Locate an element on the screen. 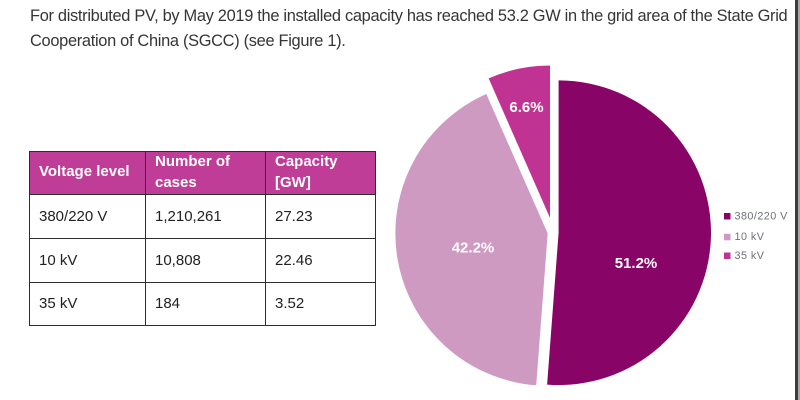 This screenshot has height=400, width=800. svg-text: 10 kV is located at coordinates (750, 237).